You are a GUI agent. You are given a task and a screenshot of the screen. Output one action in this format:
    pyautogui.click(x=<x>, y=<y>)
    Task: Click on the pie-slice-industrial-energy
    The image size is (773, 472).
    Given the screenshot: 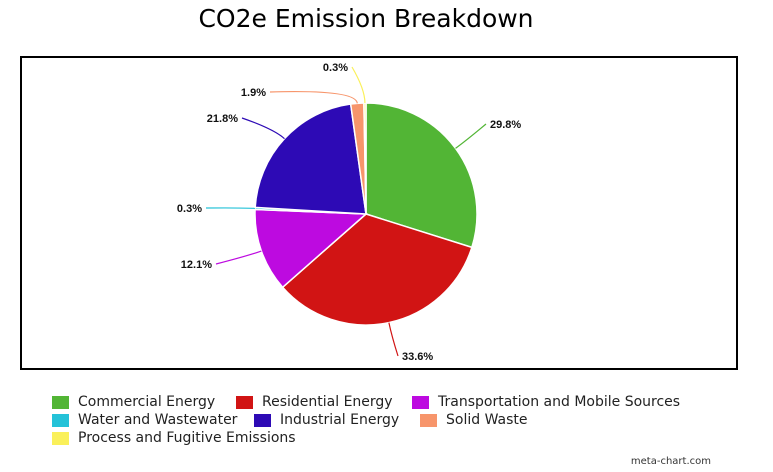 What is the action you would take?
    pyautogui.click(x=310, y=159)
    